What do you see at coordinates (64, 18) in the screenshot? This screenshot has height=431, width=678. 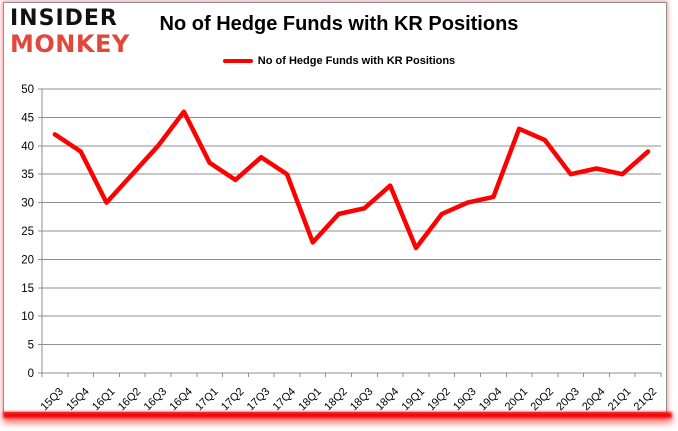 I see `logo-text-insider: INSIDER` at bounding box center [64, 18].